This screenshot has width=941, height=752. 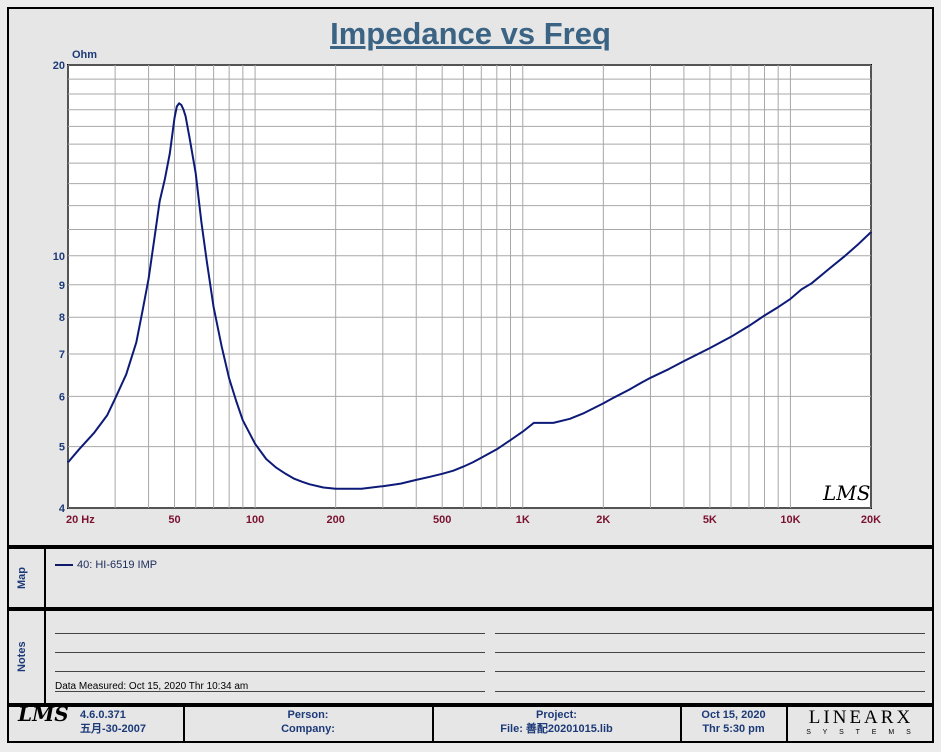 I want to click on chart-title: Impedance vs Freq, so click(x=470, y=33).